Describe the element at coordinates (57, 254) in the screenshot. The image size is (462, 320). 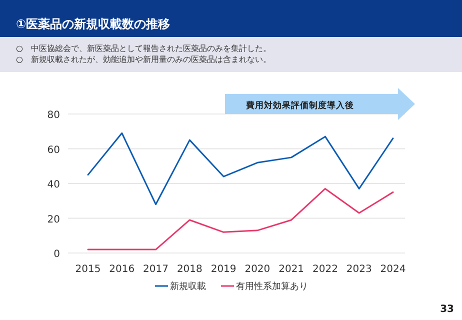
I see `y-tick-label: 0` at that location.